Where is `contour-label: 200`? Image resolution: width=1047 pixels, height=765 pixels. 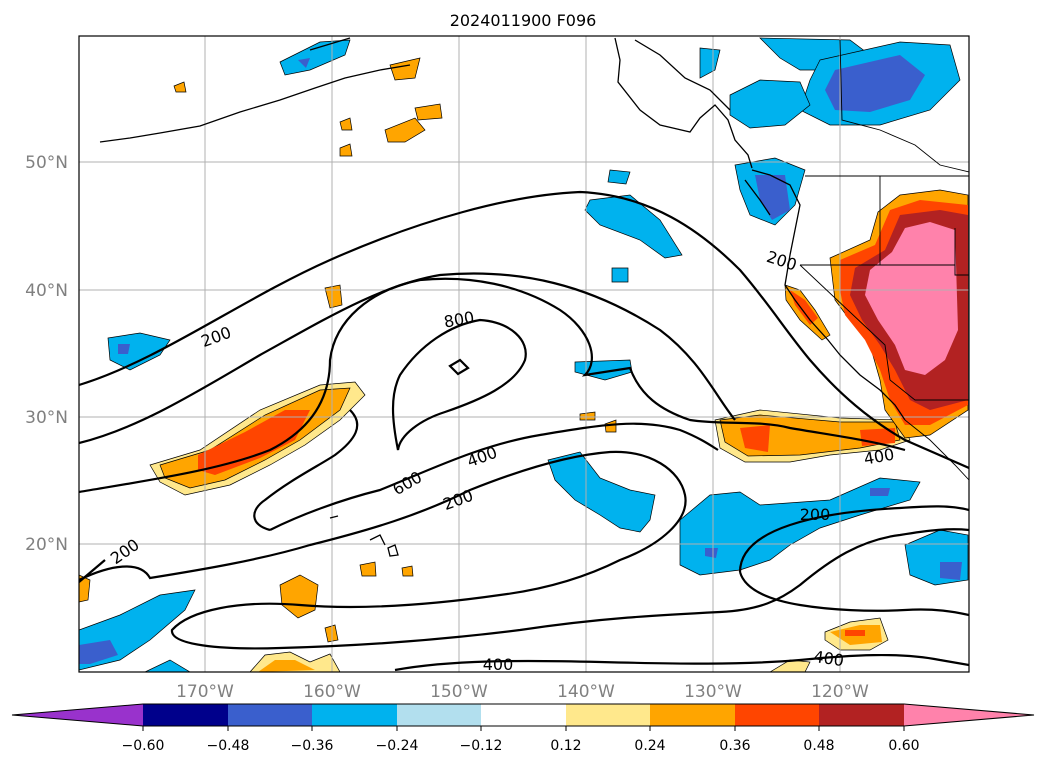 contour-label: 200 is located at coordinates (815, 514).